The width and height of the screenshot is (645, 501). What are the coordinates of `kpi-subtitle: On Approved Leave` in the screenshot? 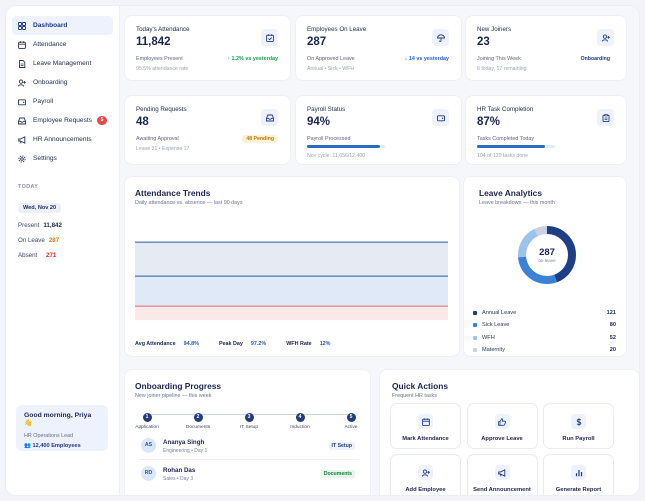 It's located at (331, 59).